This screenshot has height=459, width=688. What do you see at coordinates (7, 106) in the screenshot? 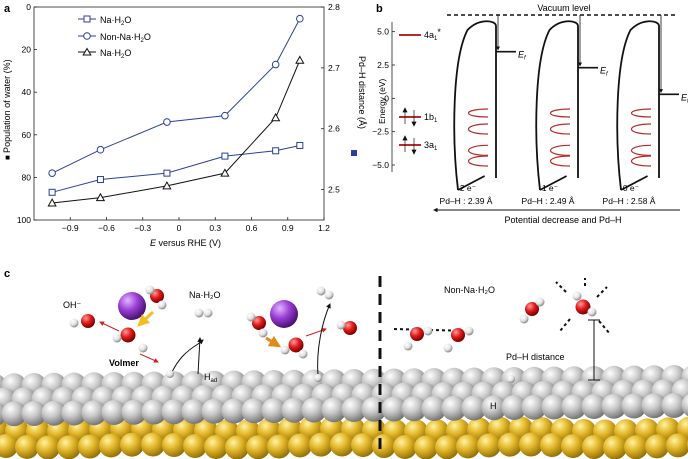
I see `y-left-title-text: Population of water (%)` at bounding box center [7, 106].